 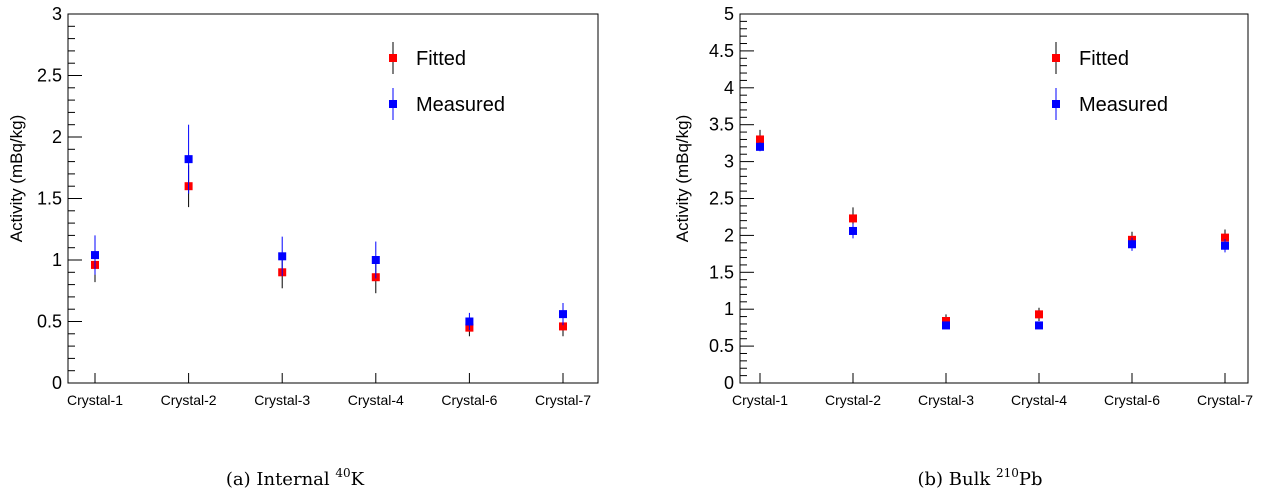 I want to click on series-measured, so click(x=992, y=236).